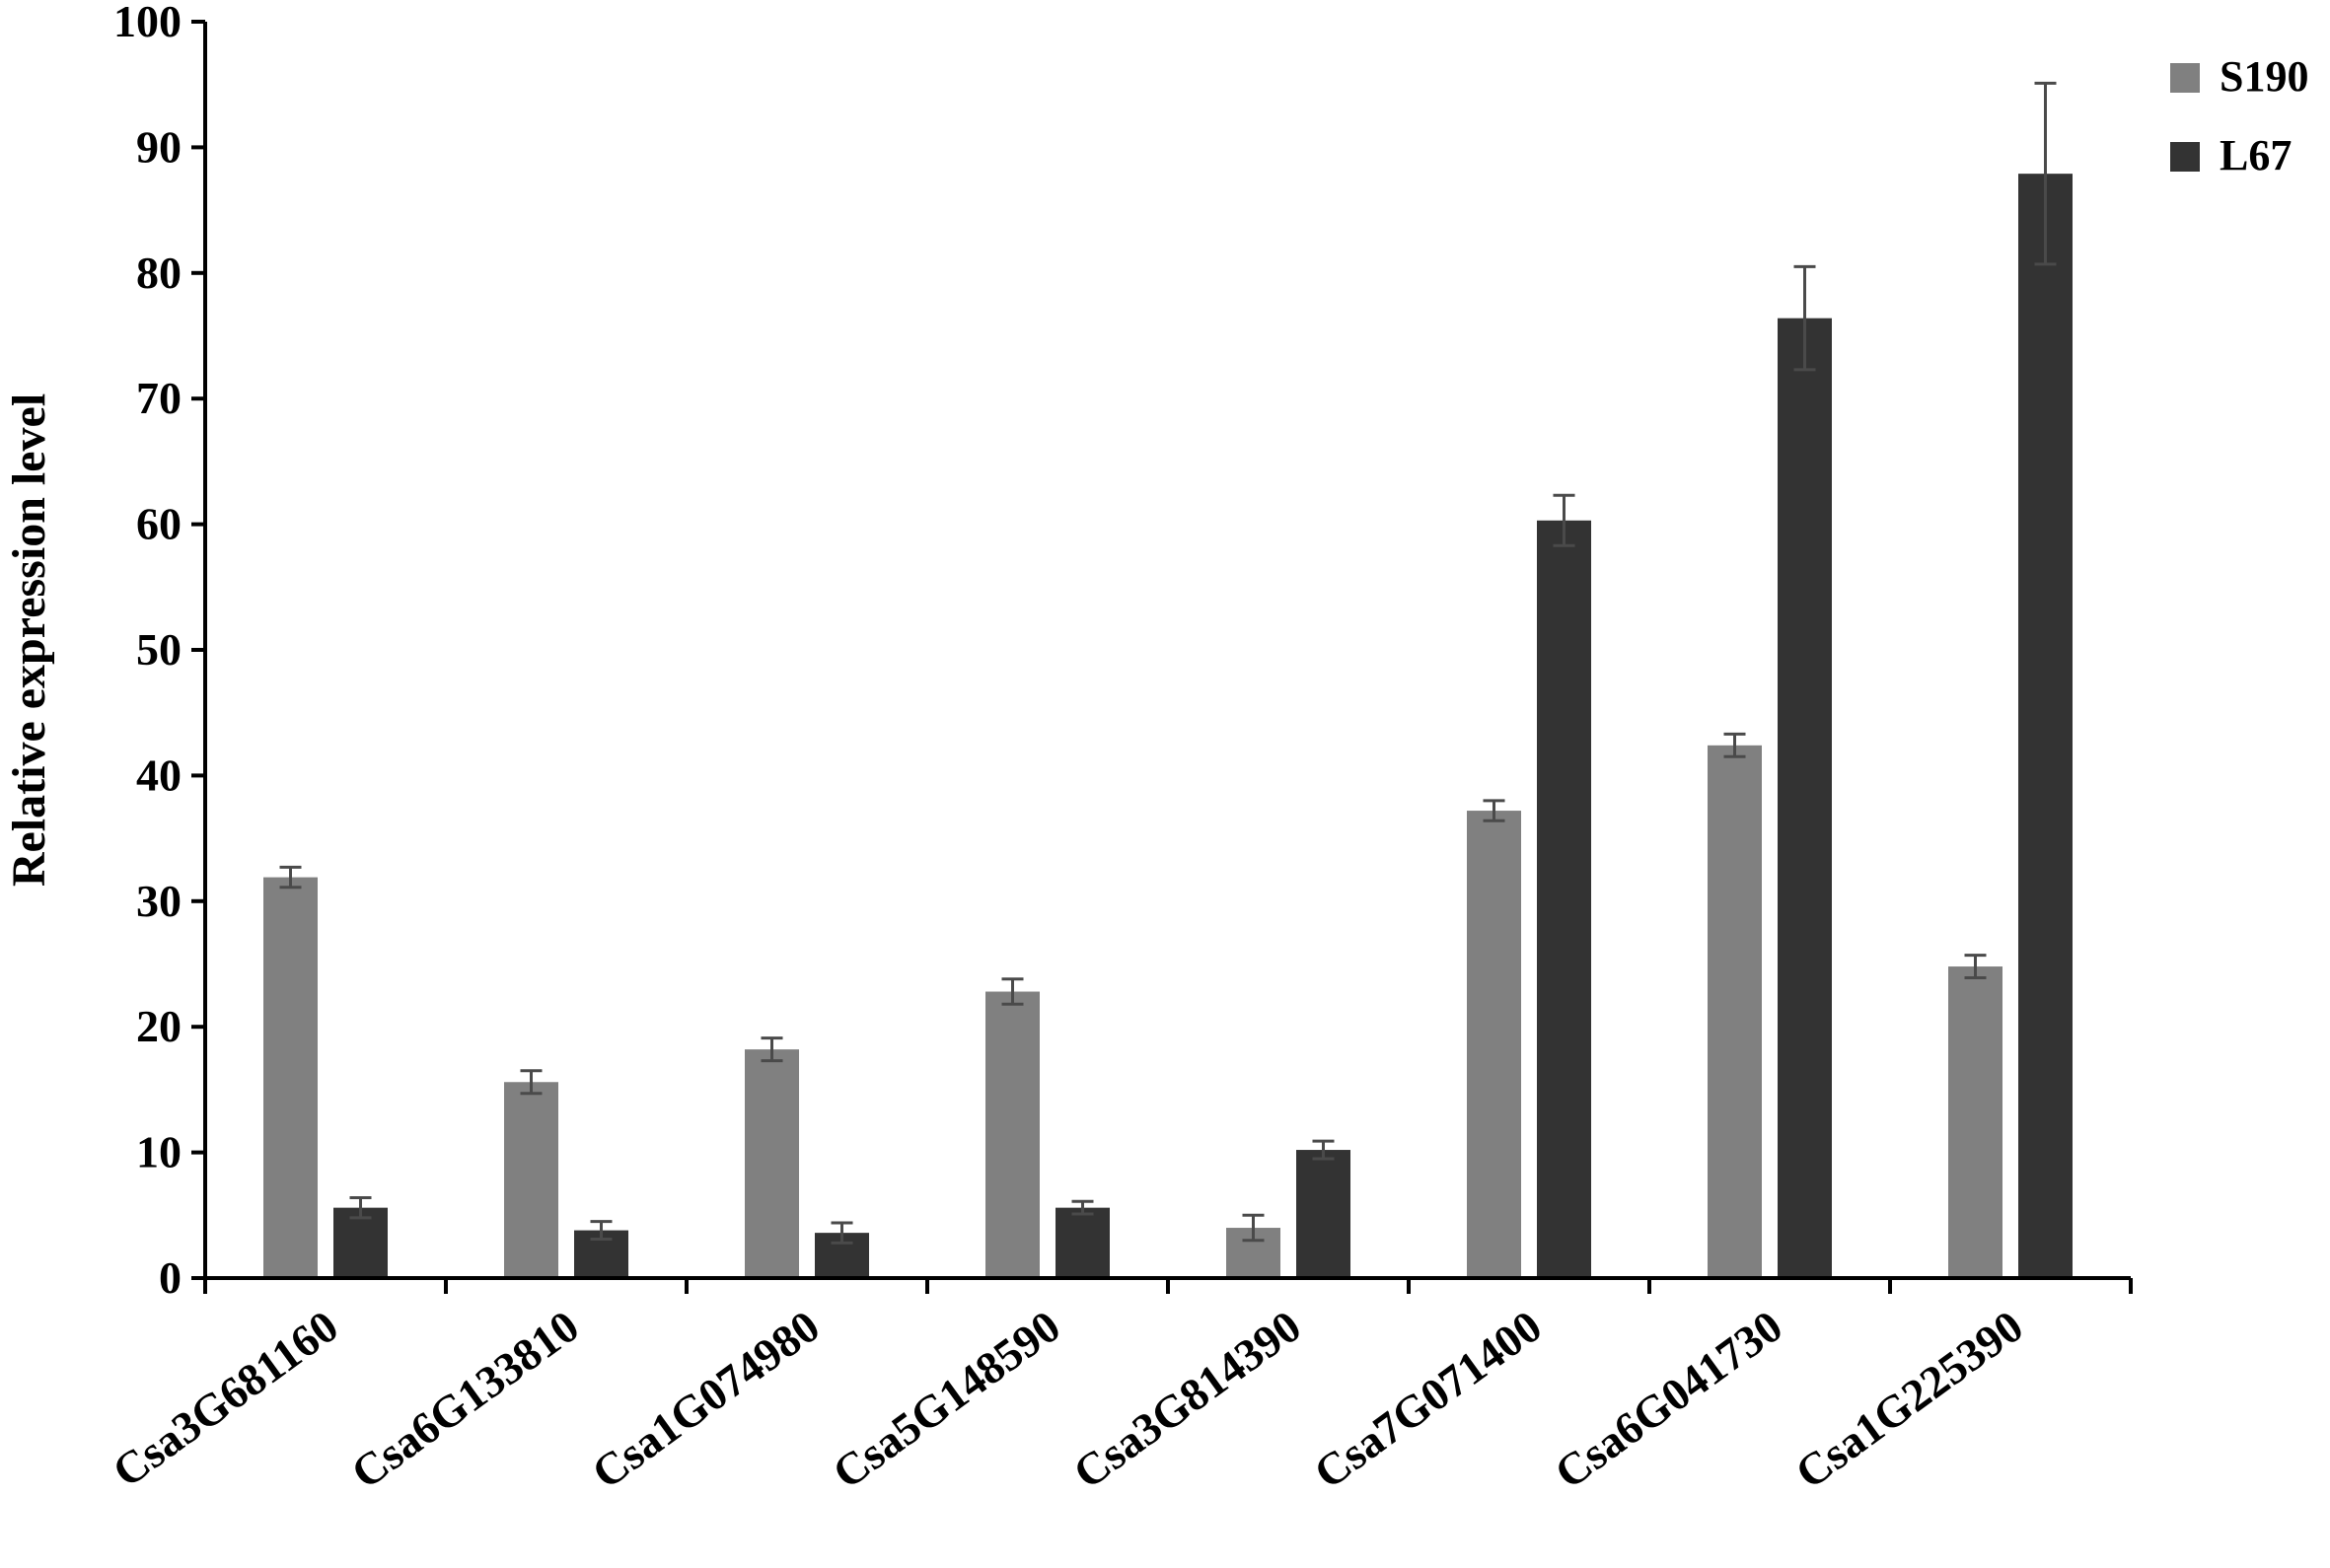  I want to click on category-label: Csa1G225390, so click(1909, 1399).